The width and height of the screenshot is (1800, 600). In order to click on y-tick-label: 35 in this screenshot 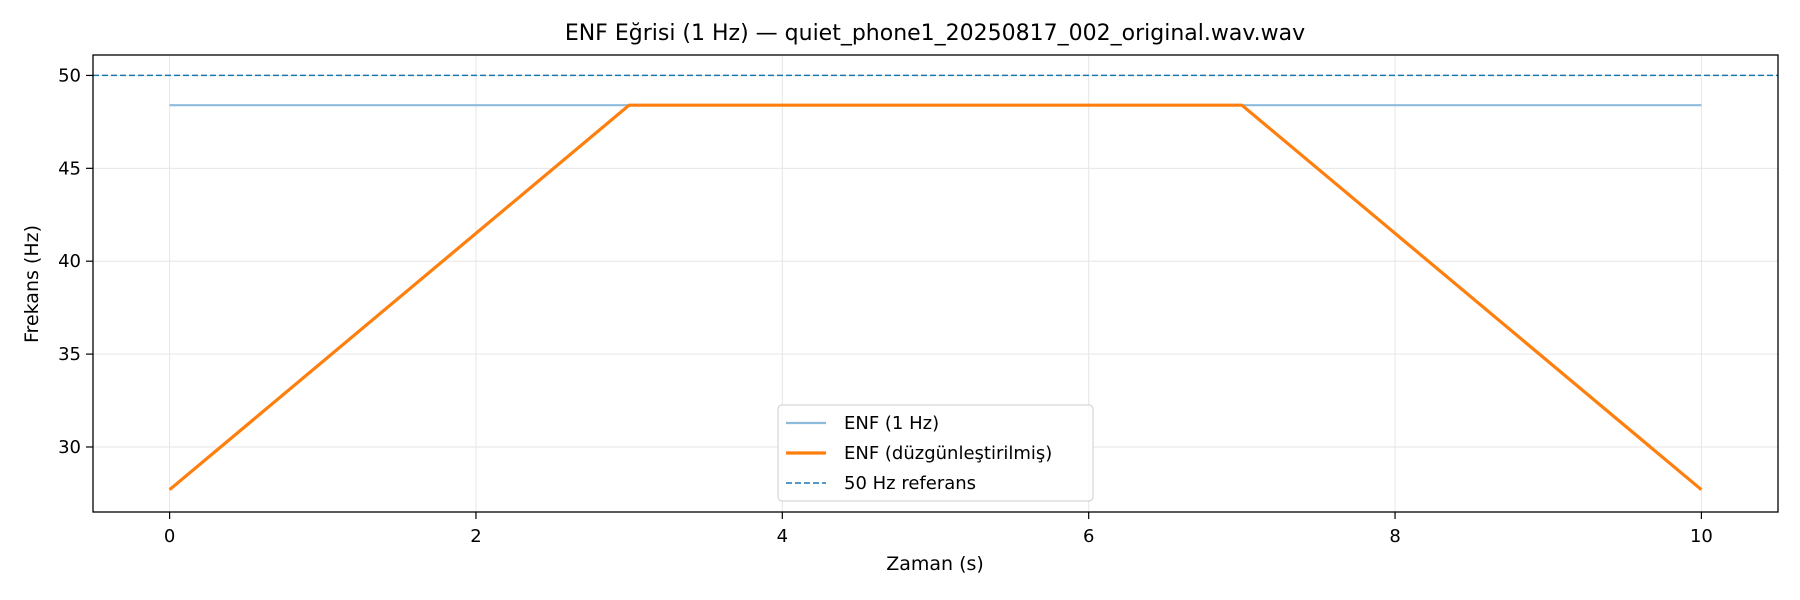, I will do `click(69, 354)`.